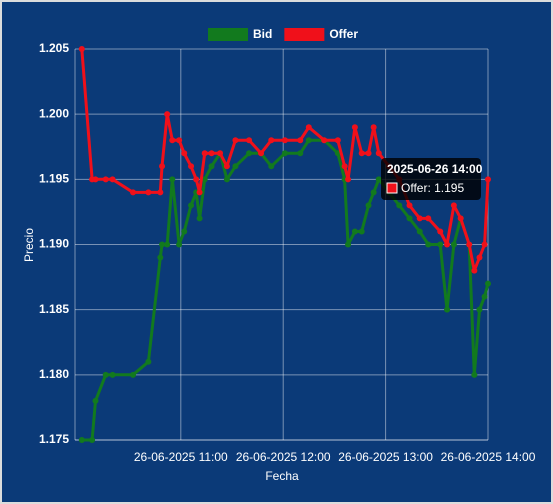  What do you see at coordinates (282, 476) in the screenshot?
I see `x-axis-title: Fecha` at bounding box center [282, 476].